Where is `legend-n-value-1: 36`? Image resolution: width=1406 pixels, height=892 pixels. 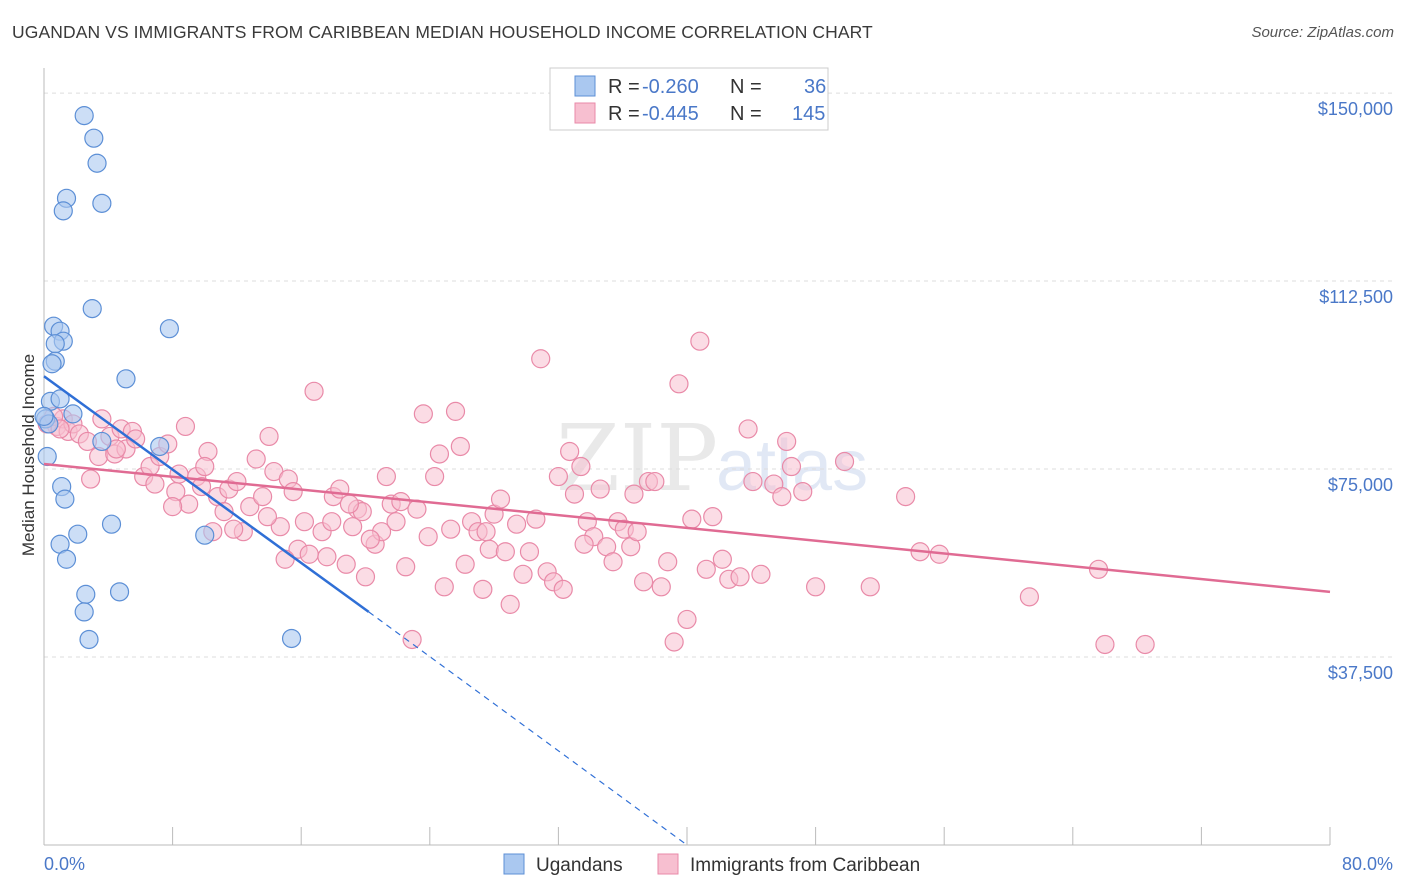
legend-n-value-1: 36 is located at coordinates (815, 87).